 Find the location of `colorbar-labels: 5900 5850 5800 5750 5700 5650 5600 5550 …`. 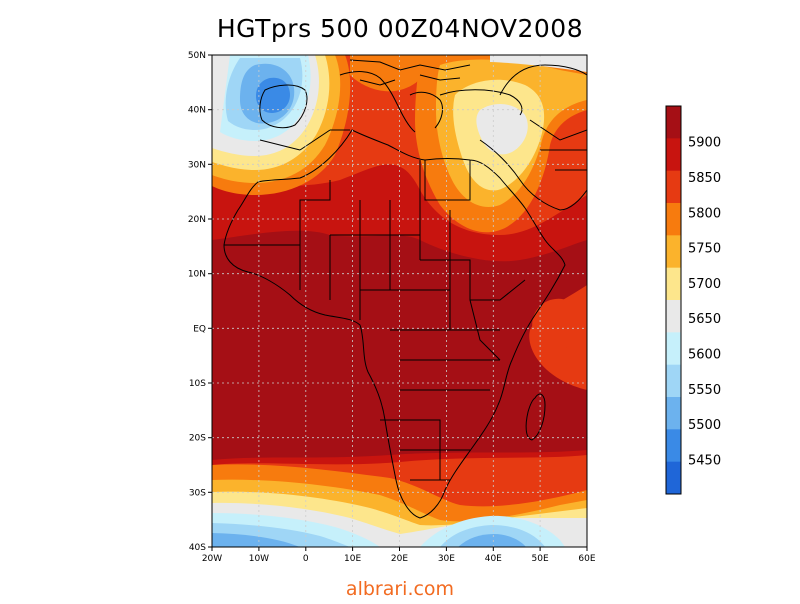

colorbar-labels: 5900 5850 5800 5750 5700 5650 5600 5550 … is located at coordinates (704, 302).